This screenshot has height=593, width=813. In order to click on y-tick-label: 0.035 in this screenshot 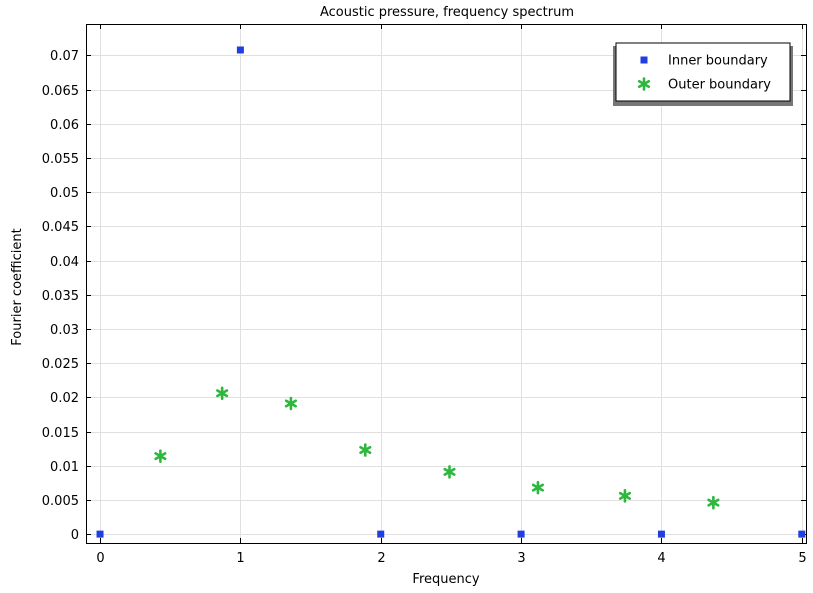, I will do `click(60, 296)`.